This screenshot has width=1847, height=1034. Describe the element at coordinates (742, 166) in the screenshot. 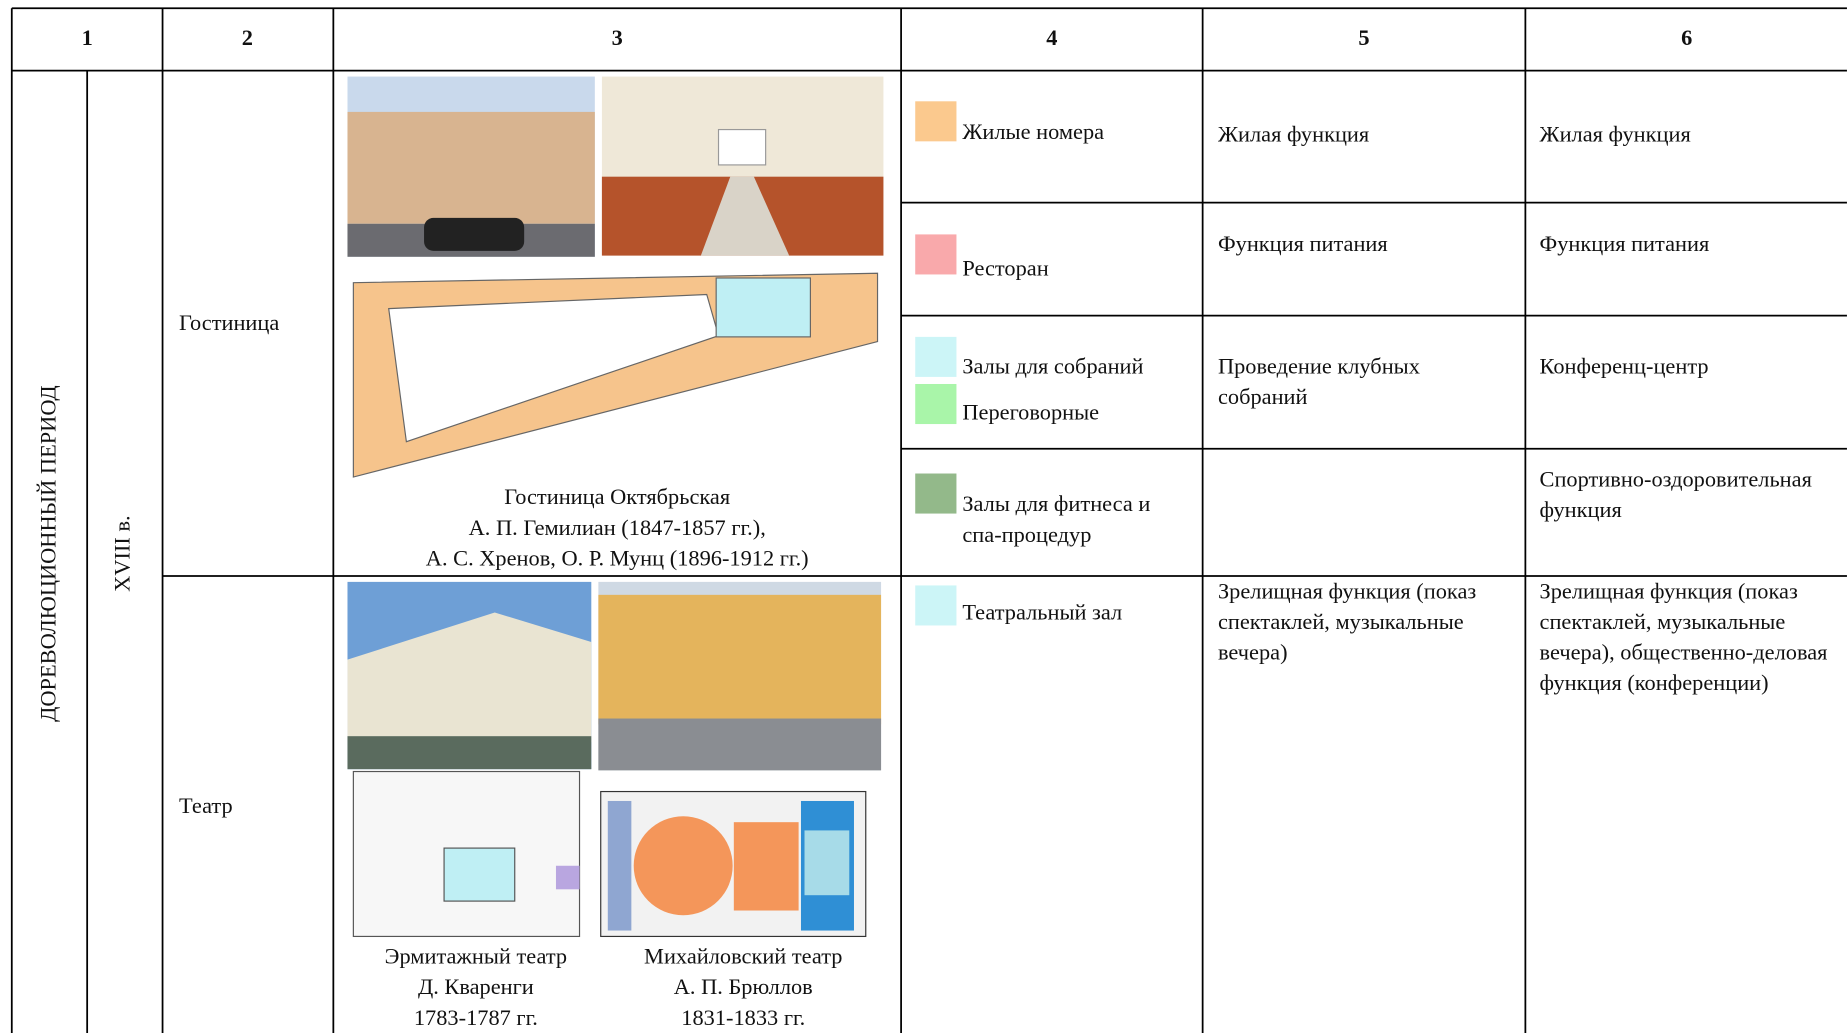

I see `hall-photo` at that location.